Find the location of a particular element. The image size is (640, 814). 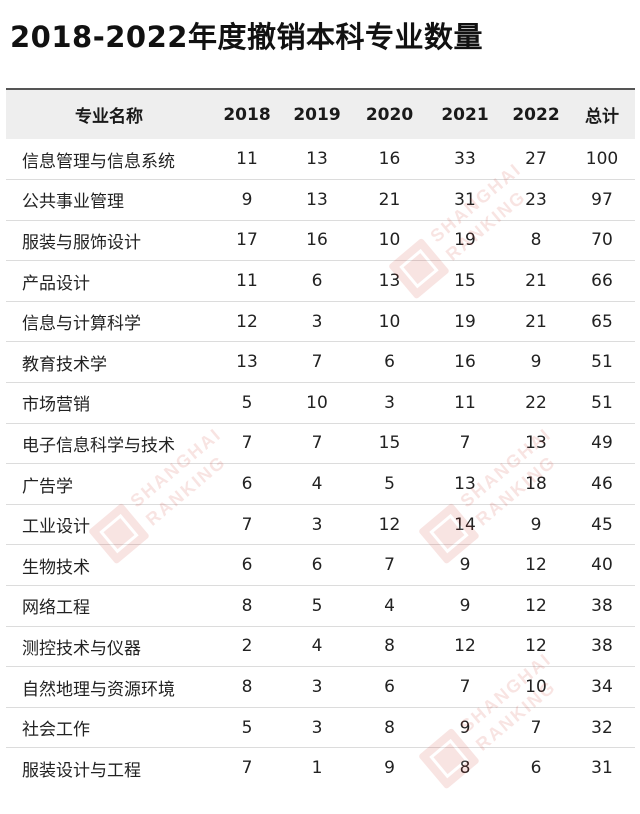

cell-value-2018: 2 is located at coordinates (247, 647).